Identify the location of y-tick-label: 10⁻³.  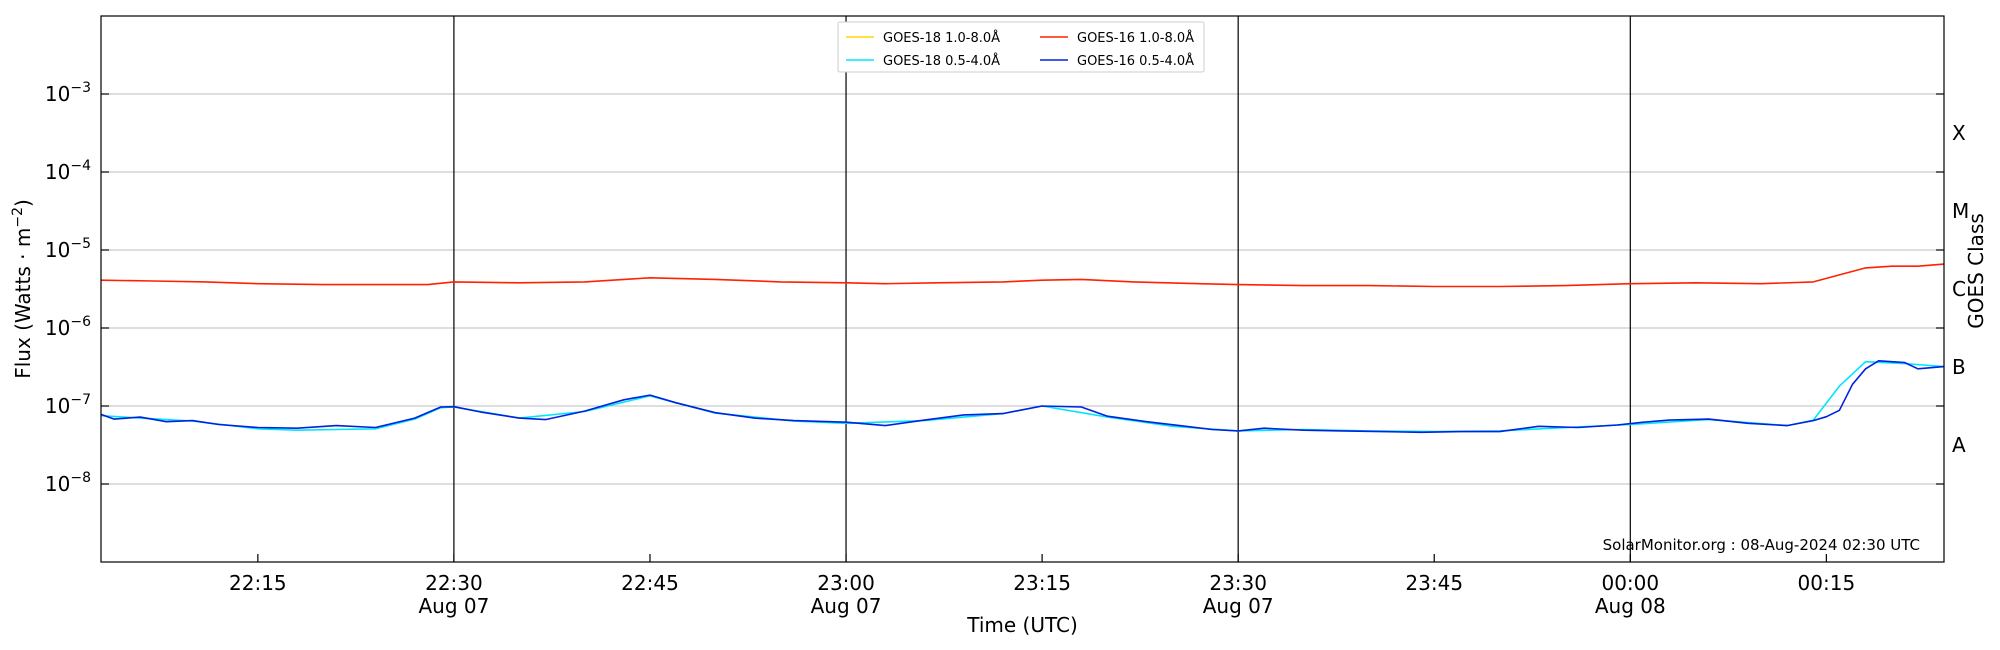
(68, 93).